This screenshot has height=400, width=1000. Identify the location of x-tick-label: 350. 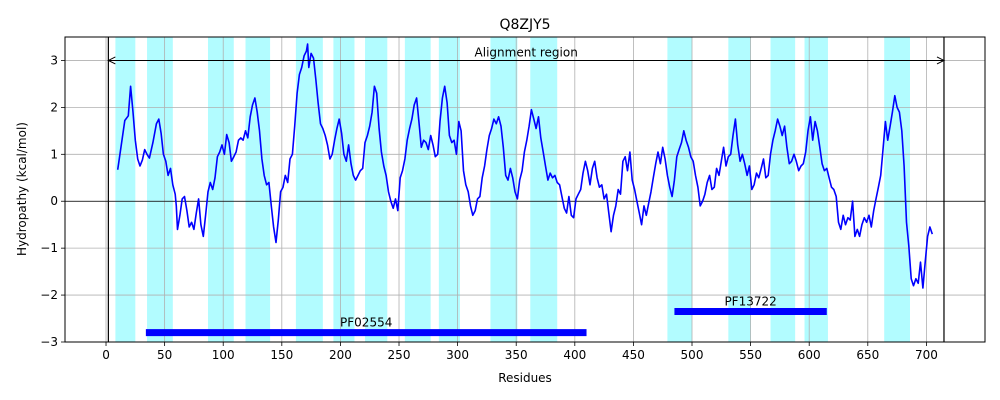
(516, 355).